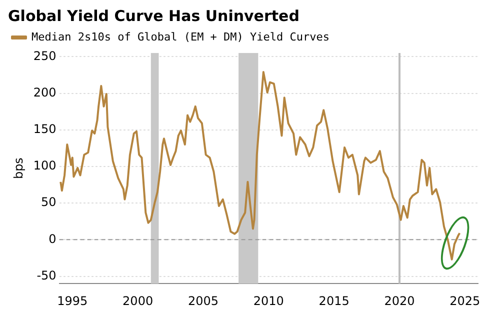 This screenshot has width=500, height=320. What do you see at coordinates (48, 202) in the screenshot?
I see `y-tick-label: 50` at bounding box center [48, 202].